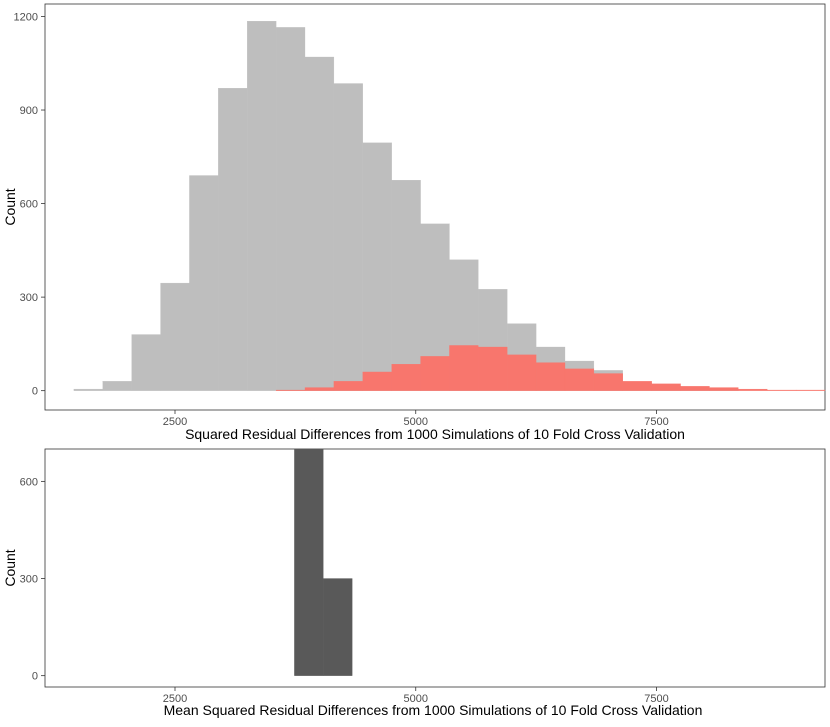  I want to click on bars-layer, so click(323, 562).